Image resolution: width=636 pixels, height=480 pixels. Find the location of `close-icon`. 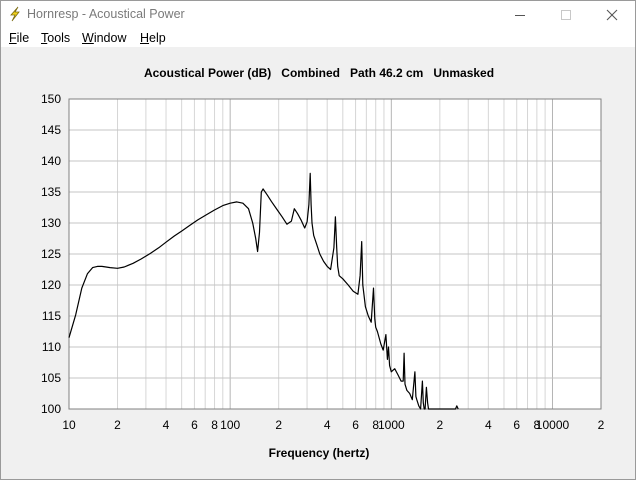

close-icon is located at coordinates (612, 14).